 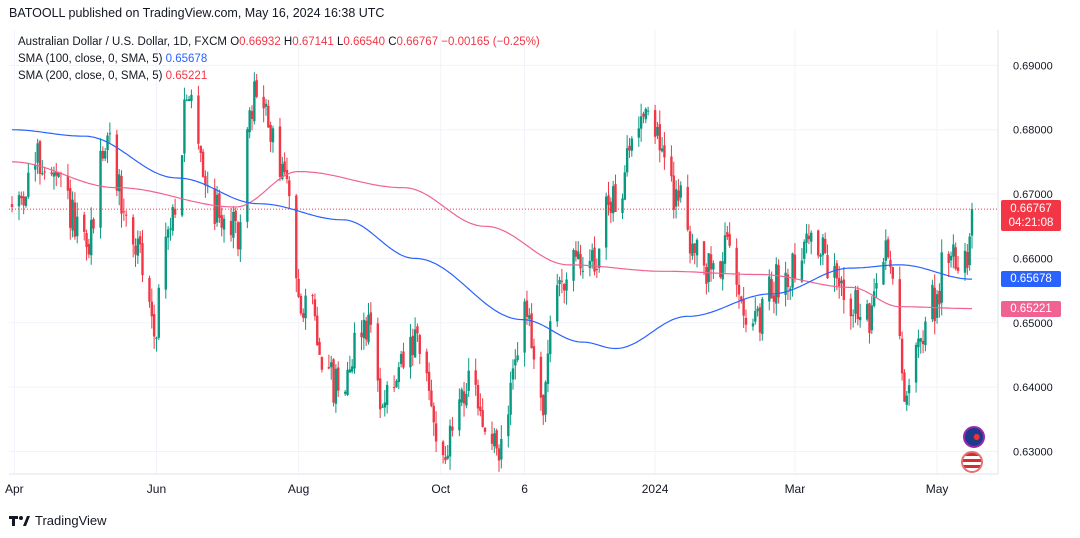 What do you see at coordinates (1033, 131) in the screenshot?
I see `y-tick-label: 0.68000` at bounding box center [1033, 131].